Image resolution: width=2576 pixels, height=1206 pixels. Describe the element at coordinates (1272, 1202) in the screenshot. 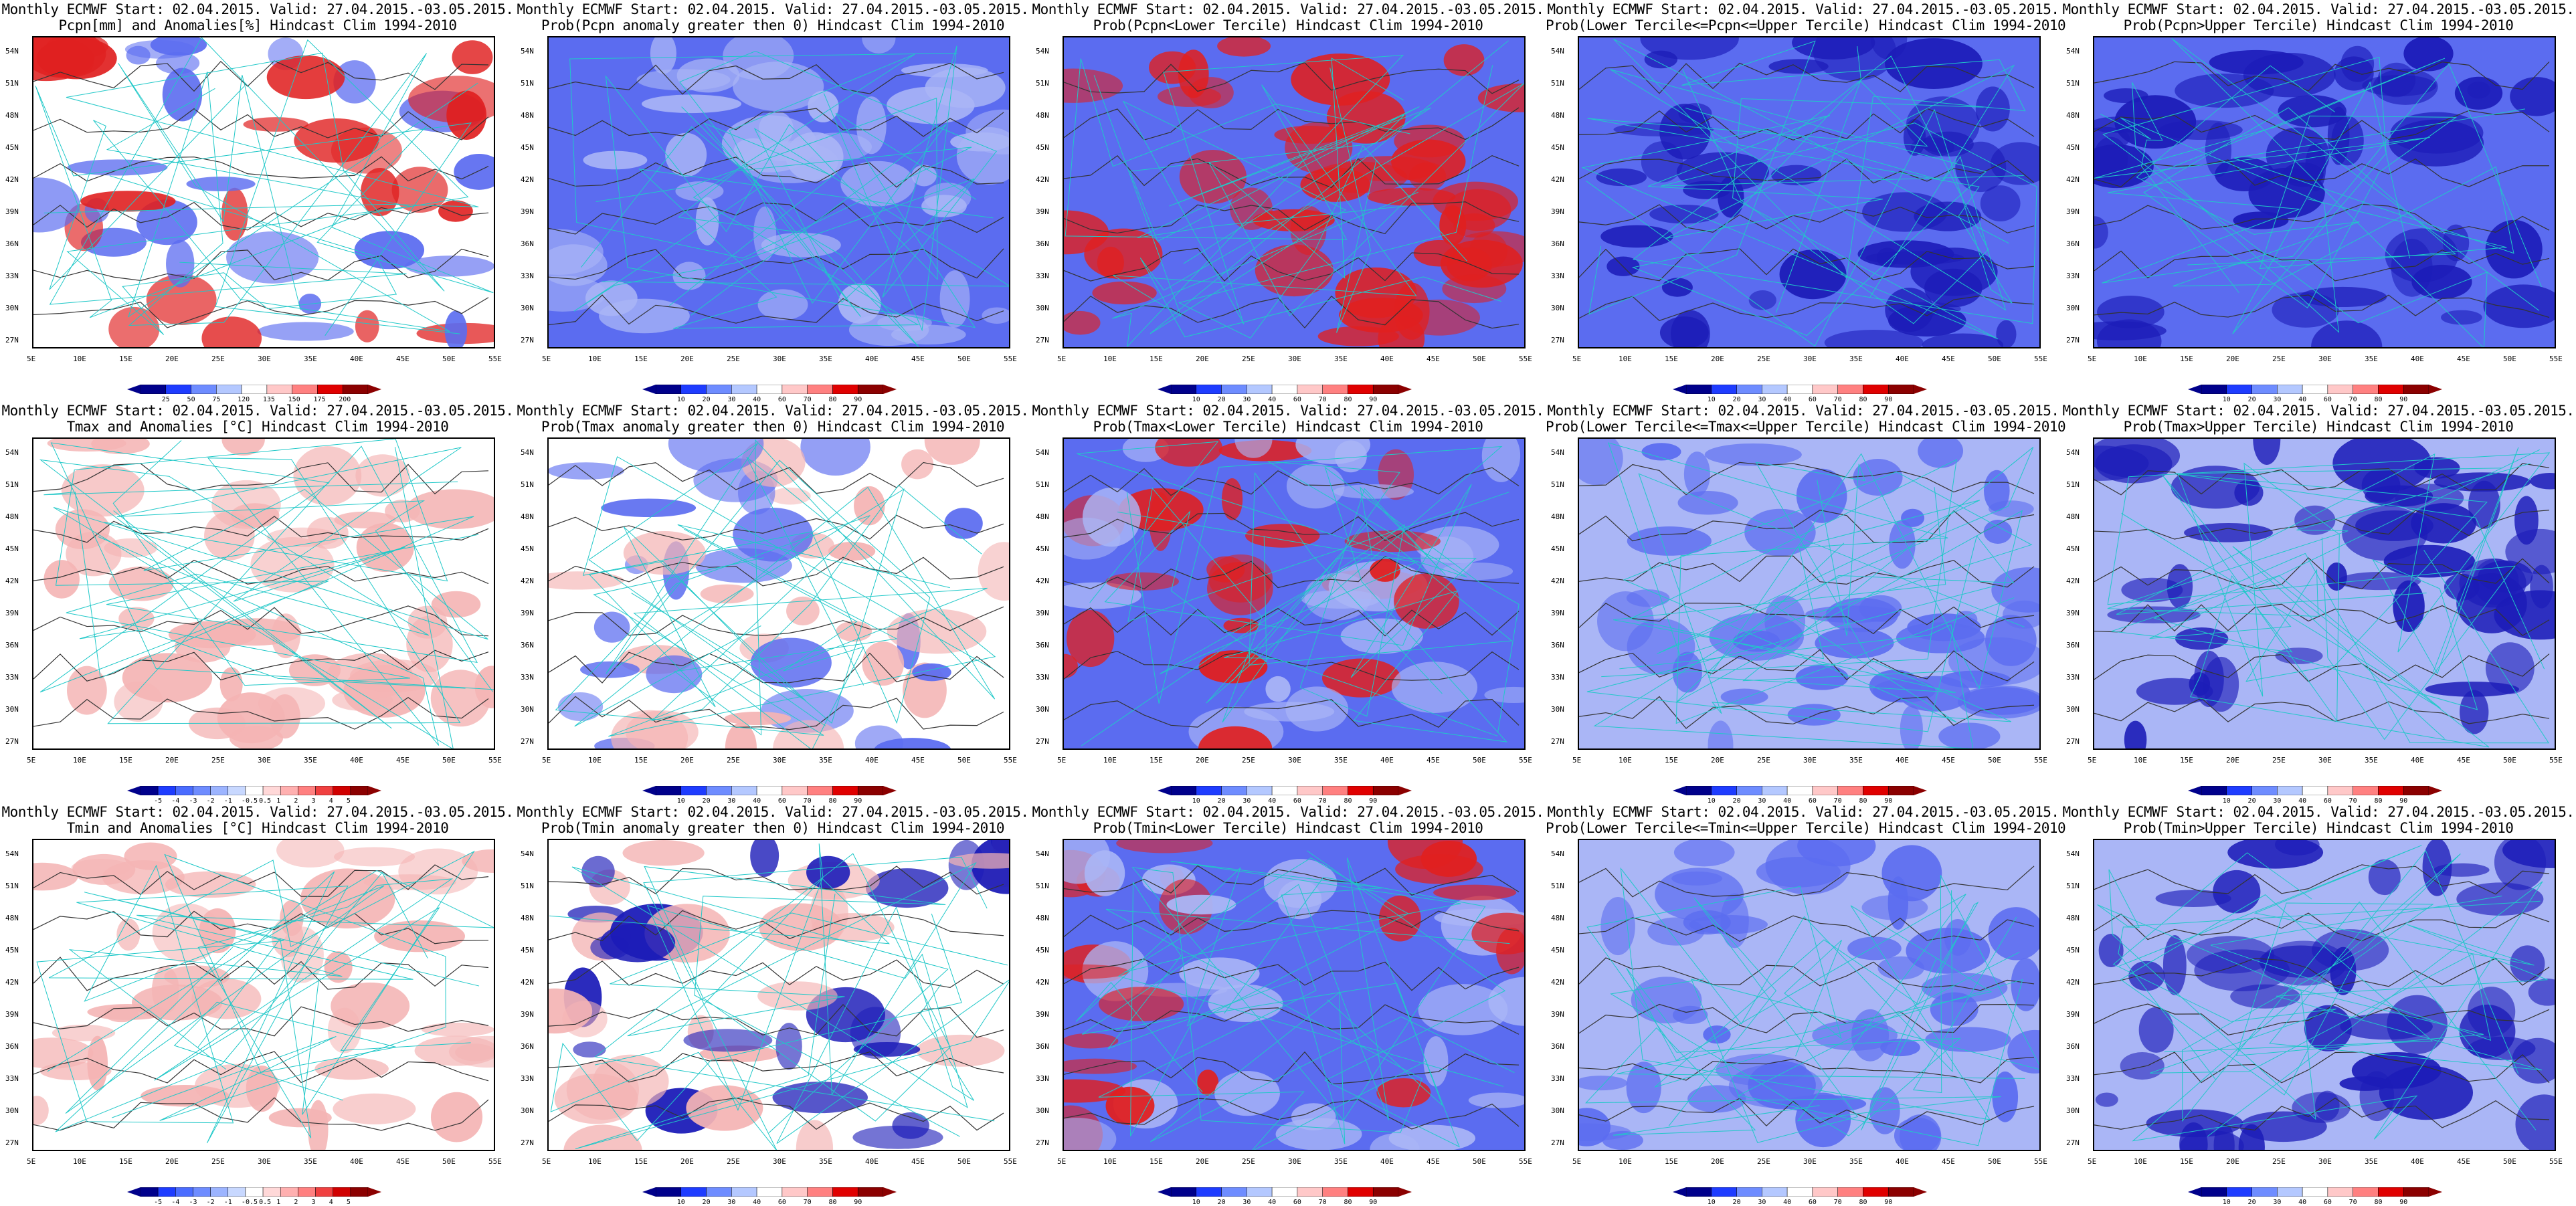

I see `colorbar-label: 40` at that location.